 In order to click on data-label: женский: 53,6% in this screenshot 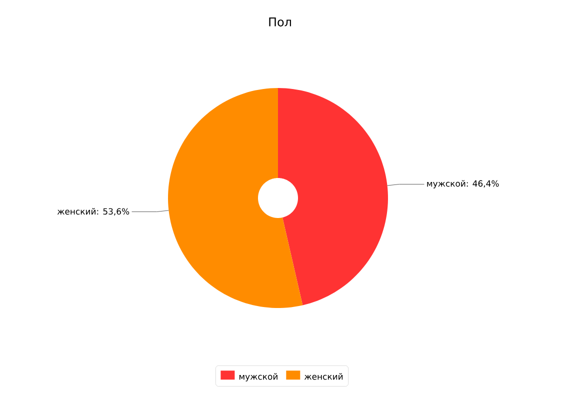, I will do `click(93, 212)`.